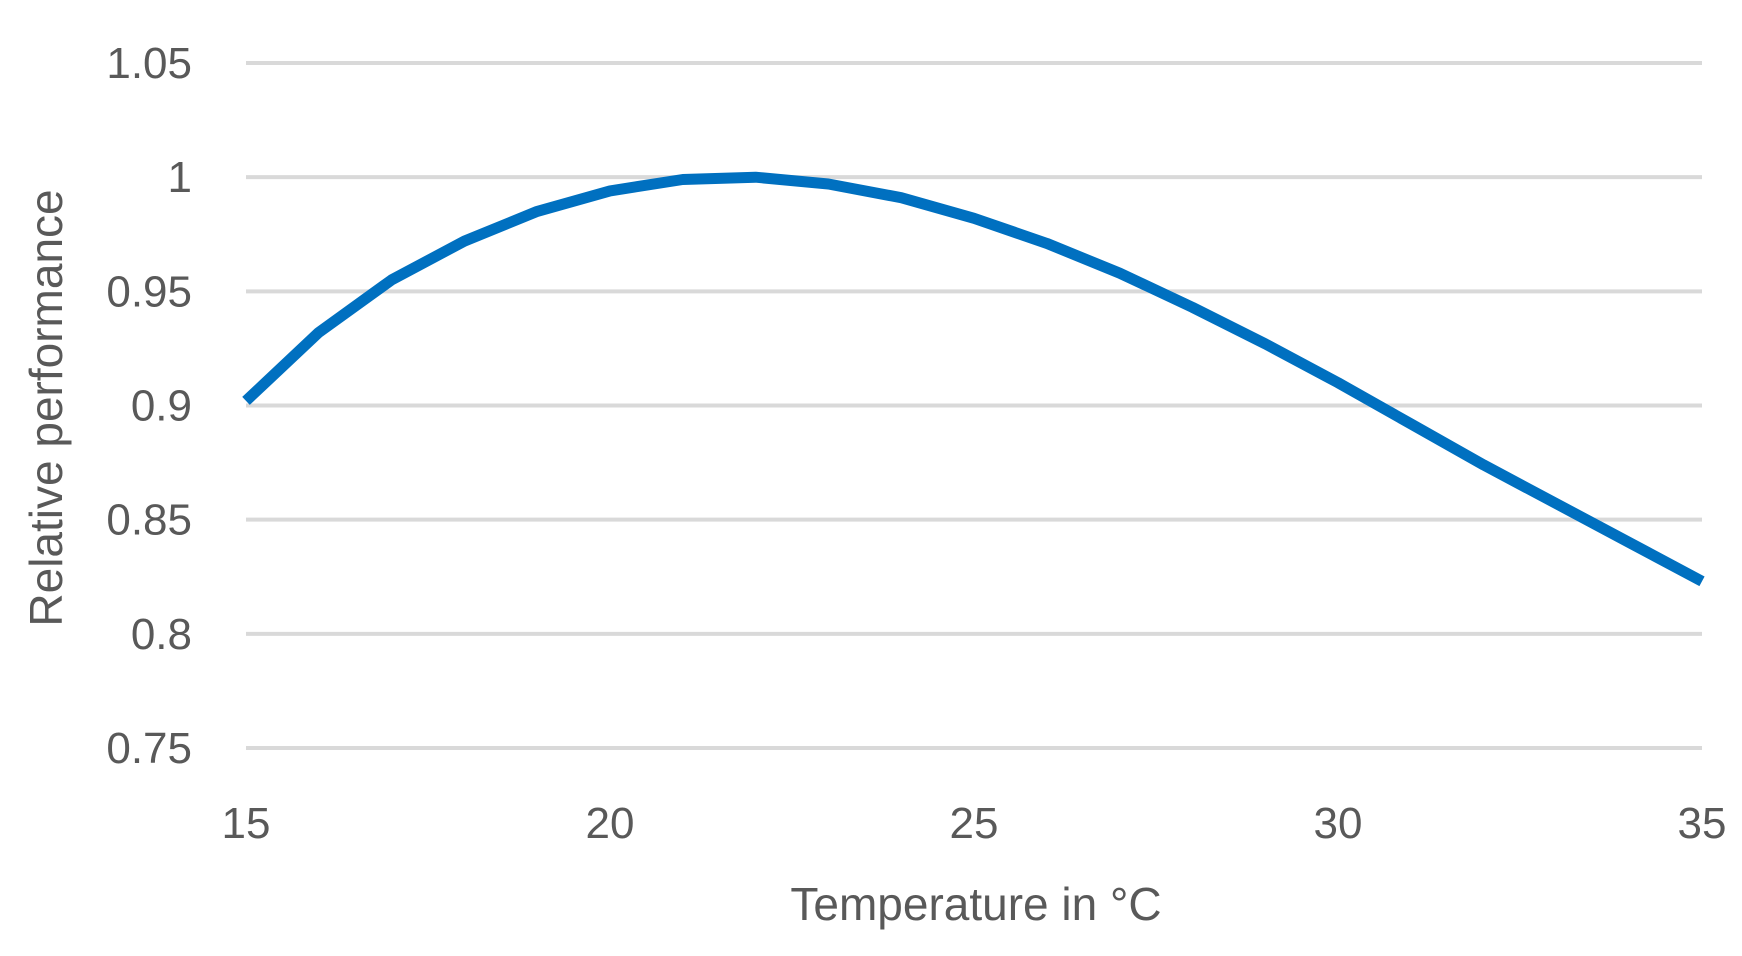 This screenshot has height=956, width=1742. I want to click on y-tick-label: 1.05, so click(149, 63).